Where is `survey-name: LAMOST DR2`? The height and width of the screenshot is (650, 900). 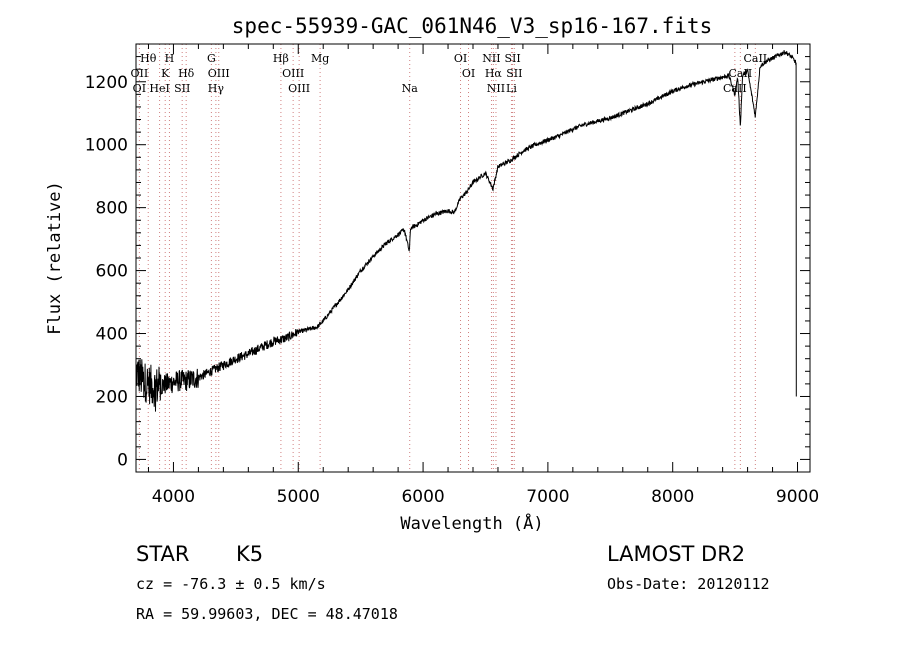
survey-name: LAMOST DR2 is located at coordinates (676, 554).